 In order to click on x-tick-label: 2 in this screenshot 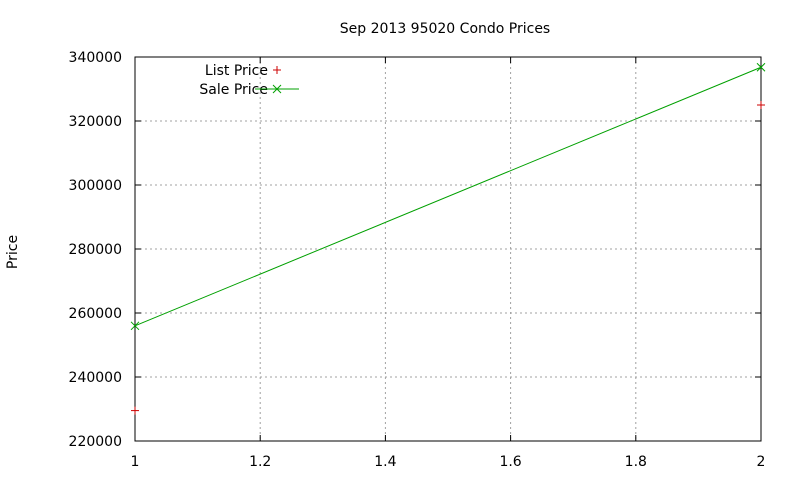, I will do `click(761, 462)`.